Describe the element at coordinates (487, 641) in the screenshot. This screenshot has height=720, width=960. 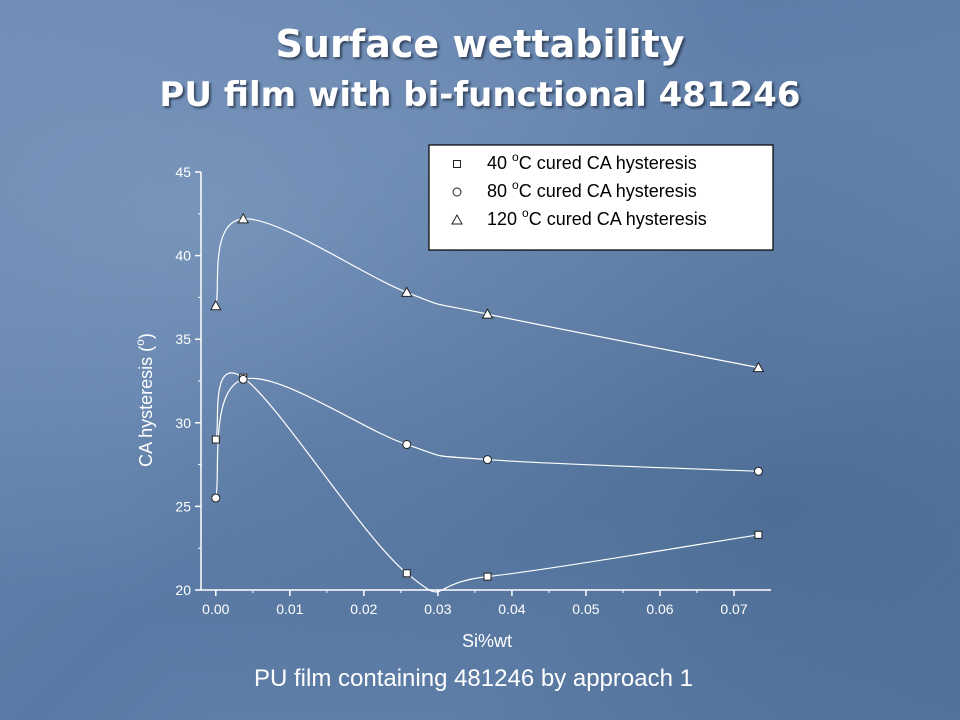
I see `x-axis-label: Si%wt` at that location.